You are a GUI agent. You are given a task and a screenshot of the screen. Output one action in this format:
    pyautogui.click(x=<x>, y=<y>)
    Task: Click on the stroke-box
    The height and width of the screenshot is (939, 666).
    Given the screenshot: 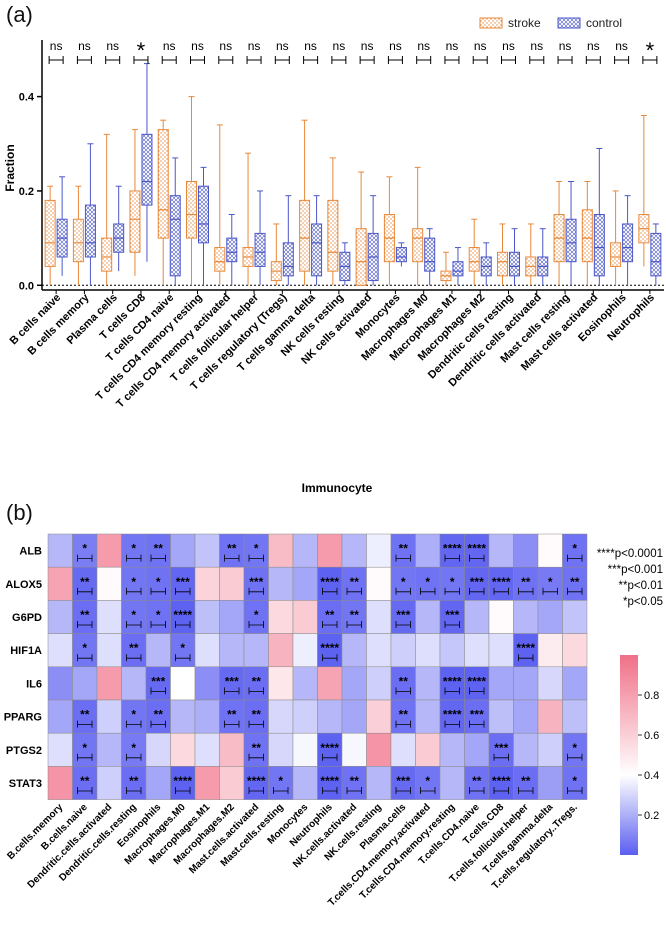 What is the action you would take?
    pyautogui.click(x=361, y=257)
    